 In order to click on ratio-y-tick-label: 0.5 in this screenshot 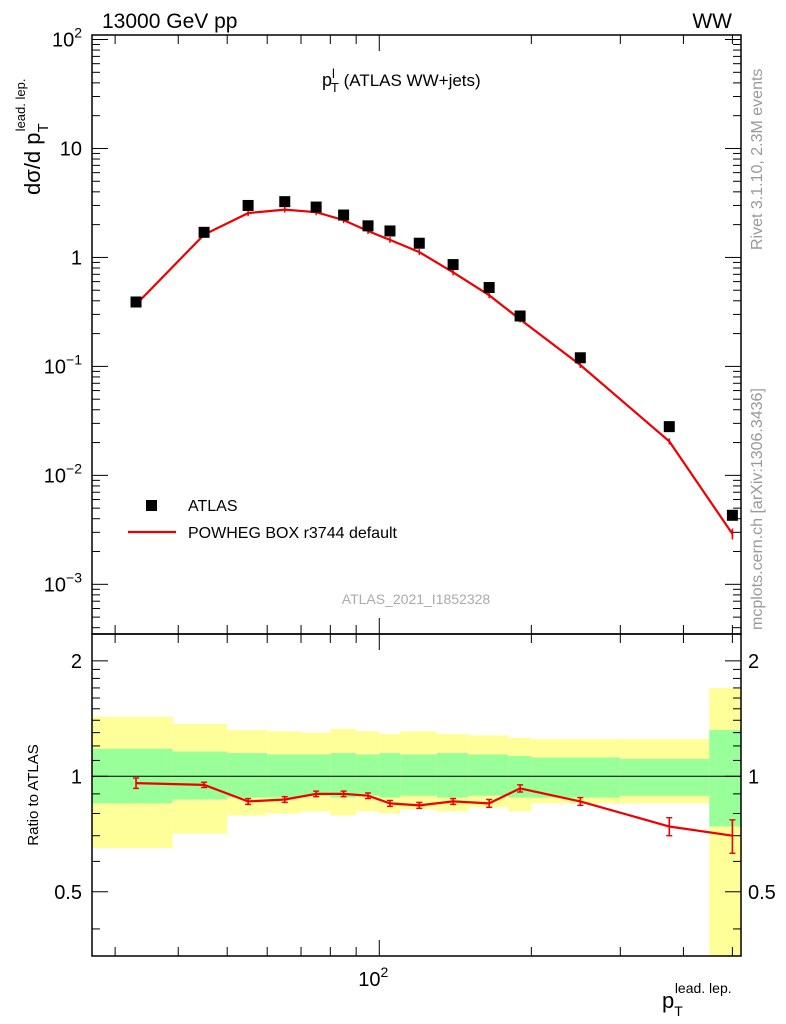, I will do `click(68, 893)`.